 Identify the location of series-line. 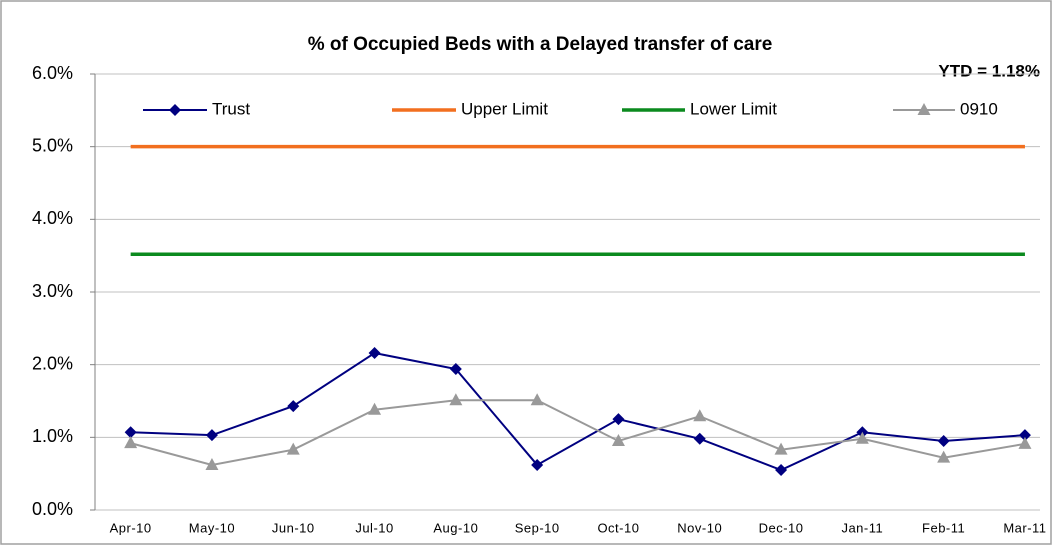
(578, 432).